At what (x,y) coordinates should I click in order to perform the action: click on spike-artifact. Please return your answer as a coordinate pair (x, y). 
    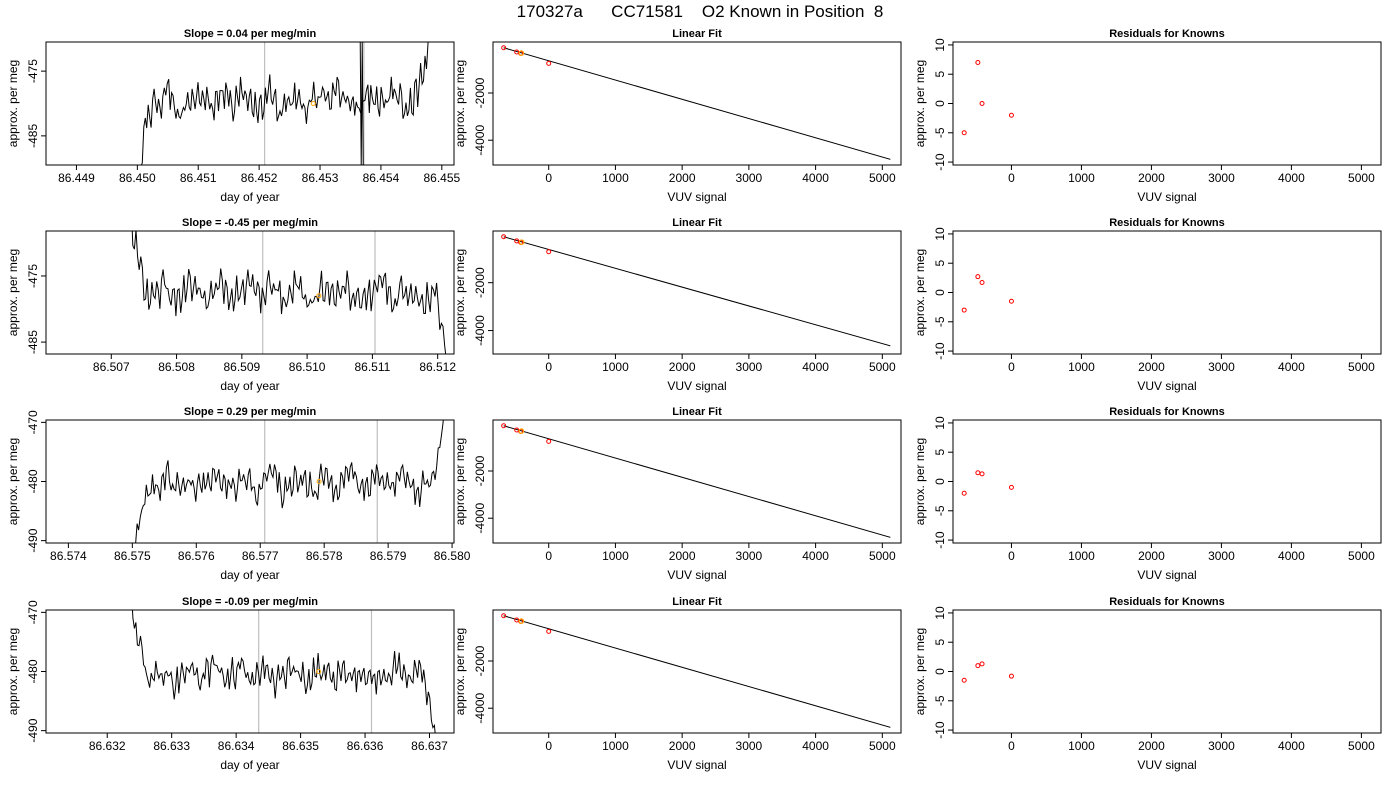
    Looking at the image, I should click on (361, 103).